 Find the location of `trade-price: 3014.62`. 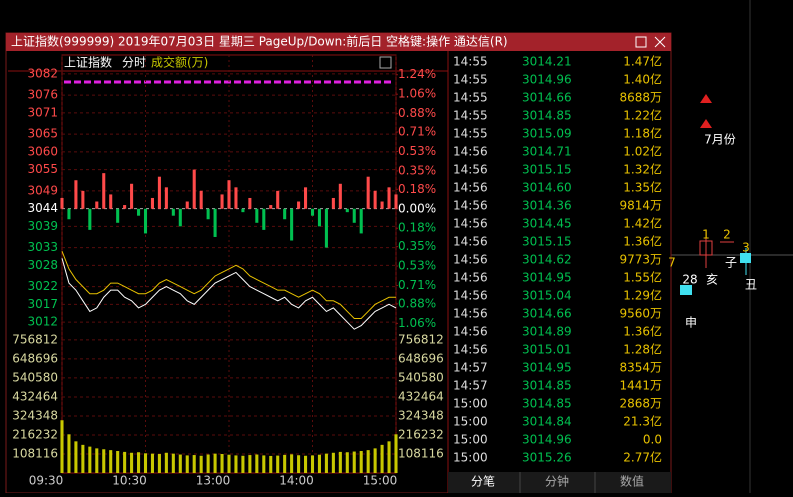

trade-price: 3014.62 is located at coordinates (547, 260).